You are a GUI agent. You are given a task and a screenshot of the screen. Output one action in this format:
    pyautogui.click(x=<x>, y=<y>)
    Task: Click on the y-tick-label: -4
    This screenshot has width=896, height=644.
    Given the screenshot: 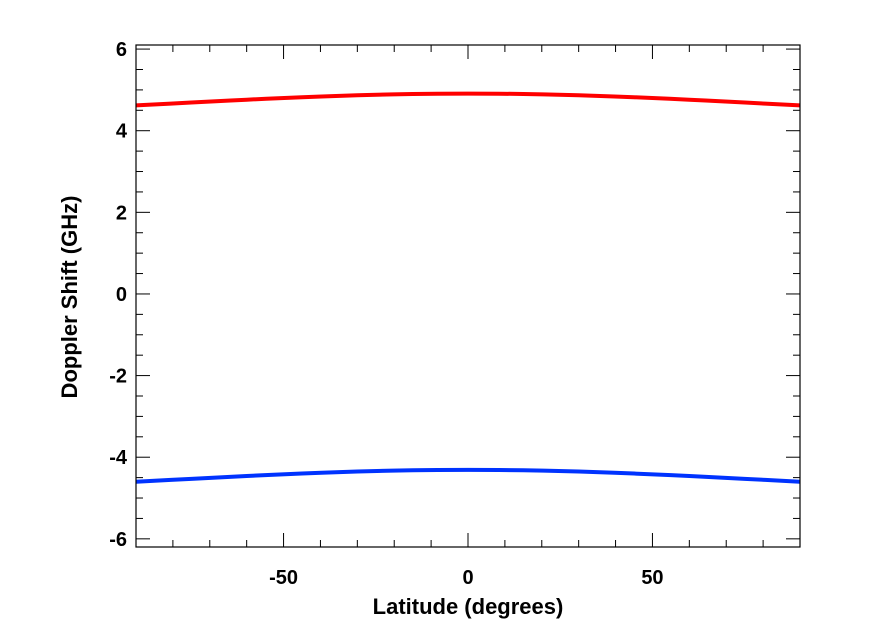 What is the action you would take?
    pyautogui.click(x=118, y=458)
    